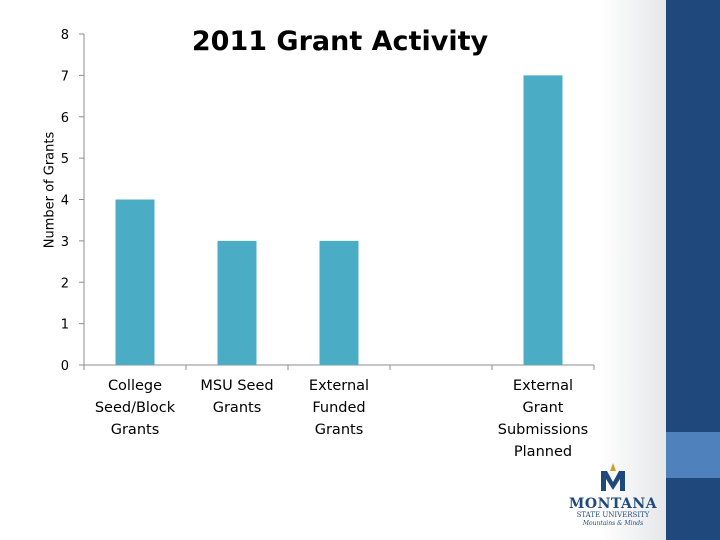  What do you see at coordinates (693, 455) in the screenshot?
I see `sidebar-accent` at bounding box center [693, 455].